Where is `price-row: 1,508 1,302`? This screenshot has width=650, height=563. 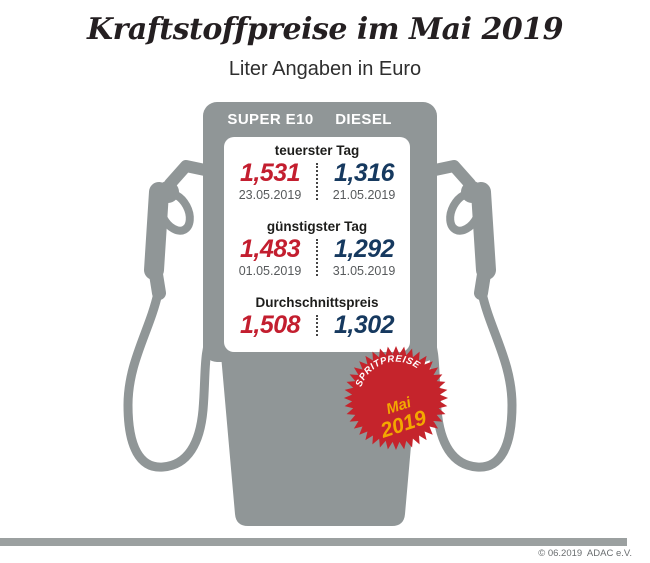 price-row: 1,508 1,302 is located at coordinates (317, 325).